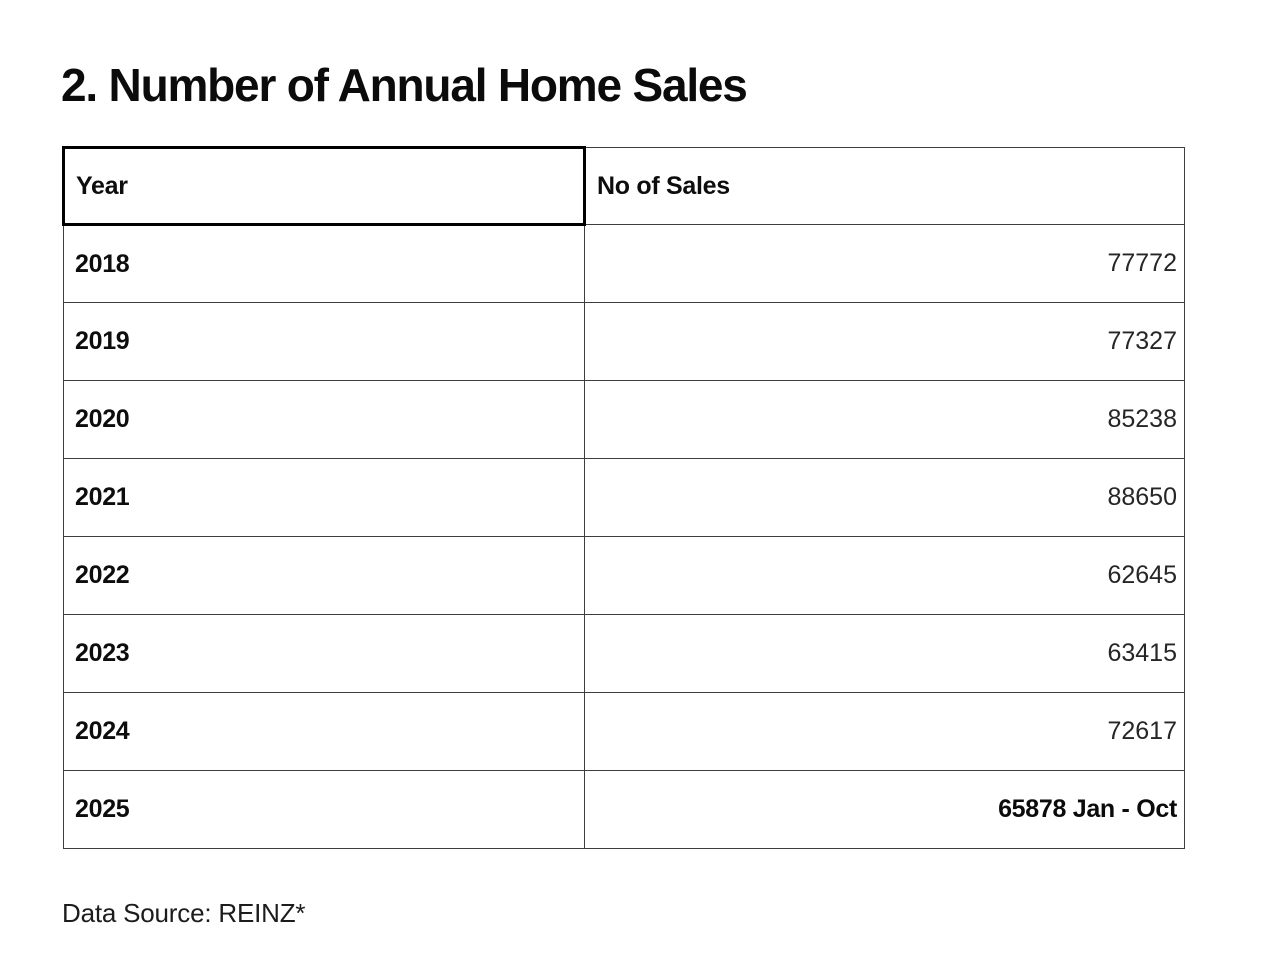 The width and height of the screenshot is (1287, 958). Describe the element at coordinates (324, 575) in the screenshot. I see `year-cell: 2022` at that location.